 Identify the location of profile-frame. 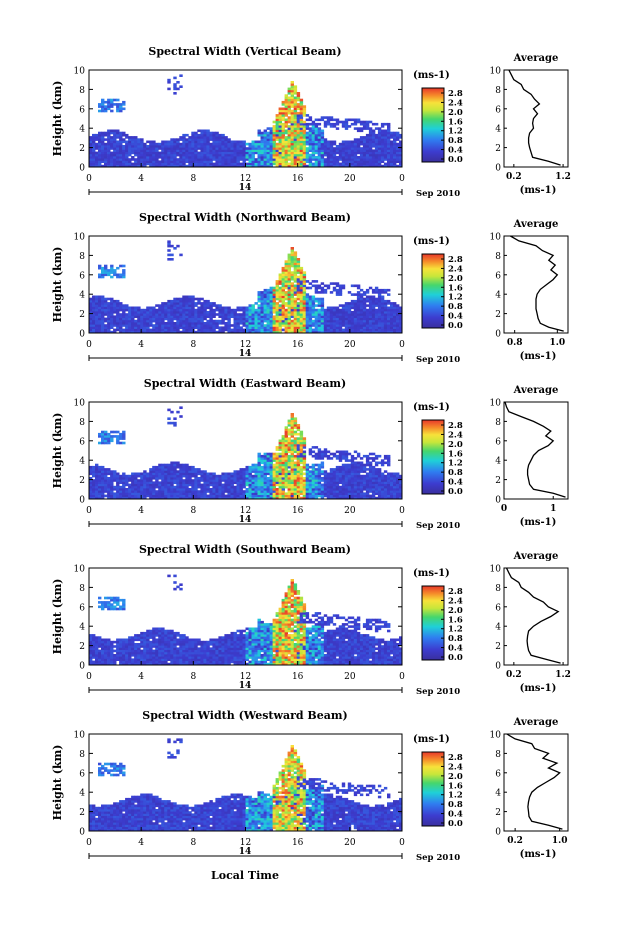
(536, 284).